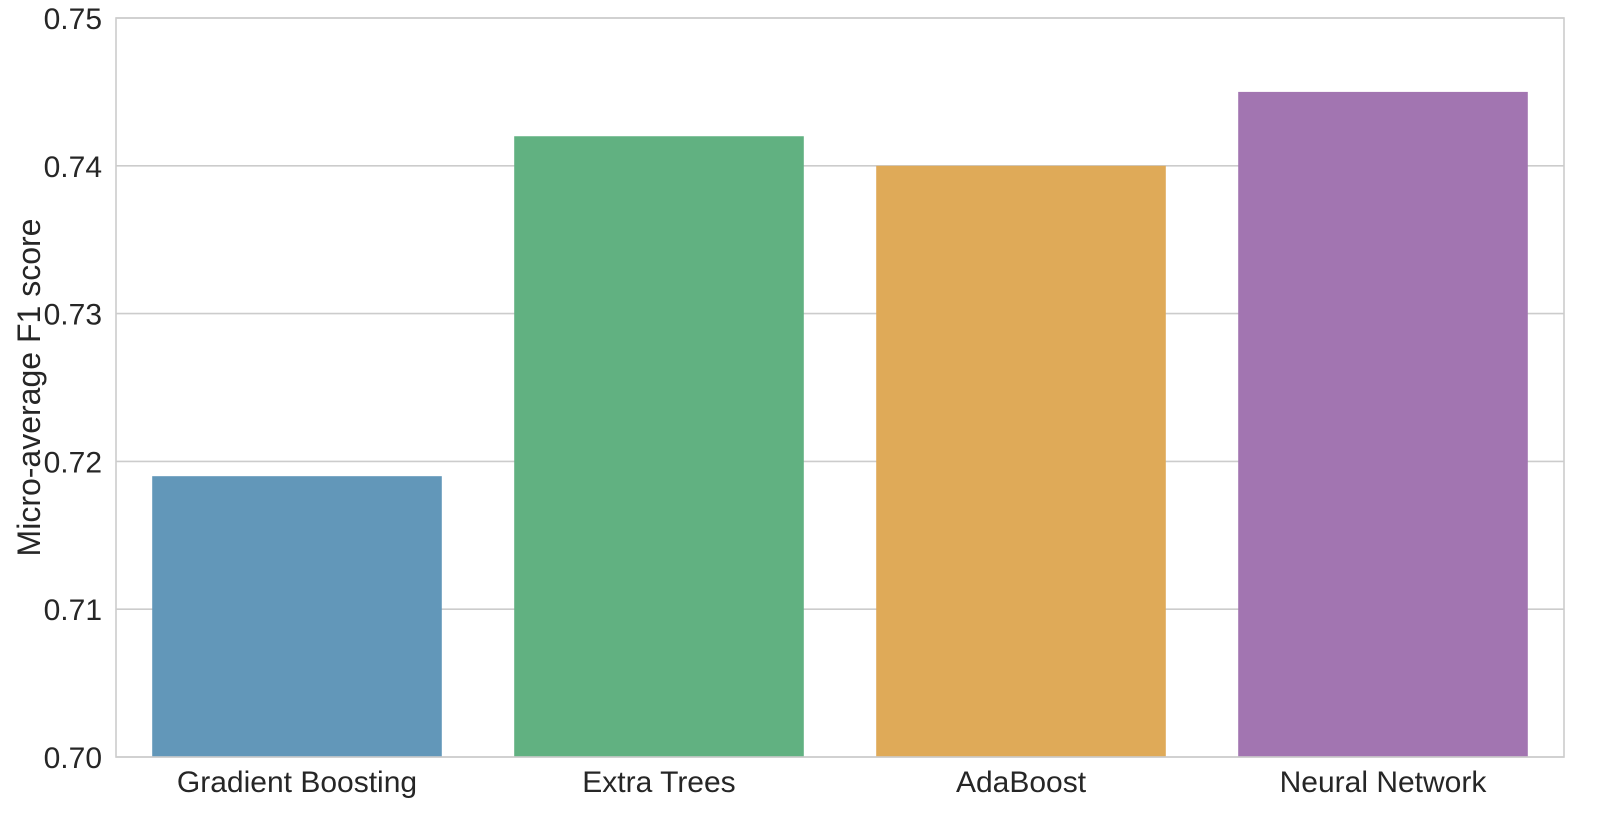 The image size is (1610, 821). I want to click on bar-extra-trees, so click(659, 447).